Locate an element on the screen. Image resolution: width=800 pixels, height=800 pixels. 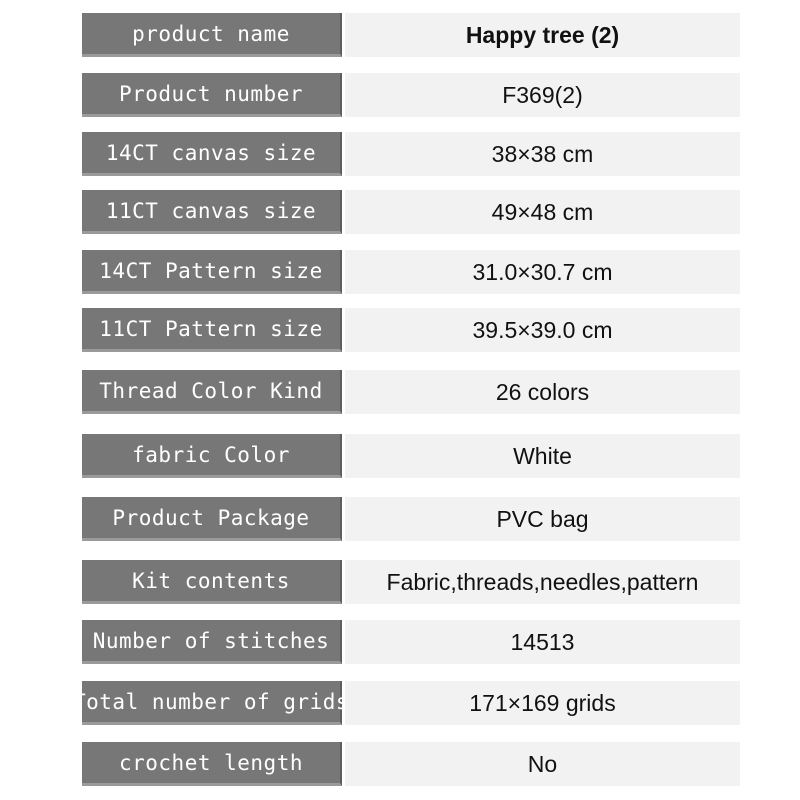
row-label: Kit contents is located at coordinates (212, 582).